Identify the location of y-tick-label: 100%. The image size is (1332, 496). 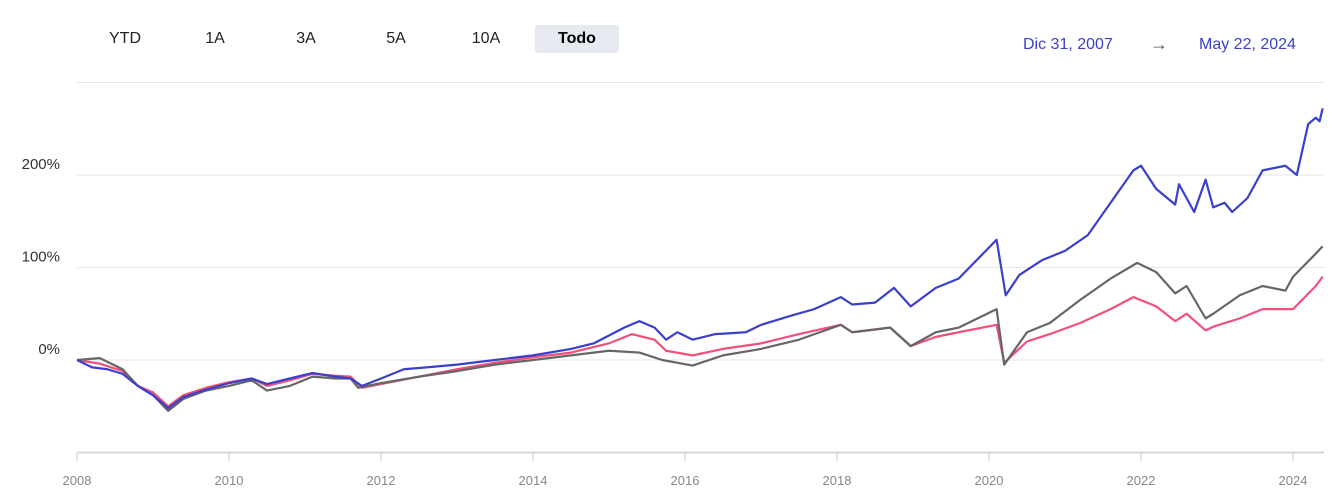
(41, 257).